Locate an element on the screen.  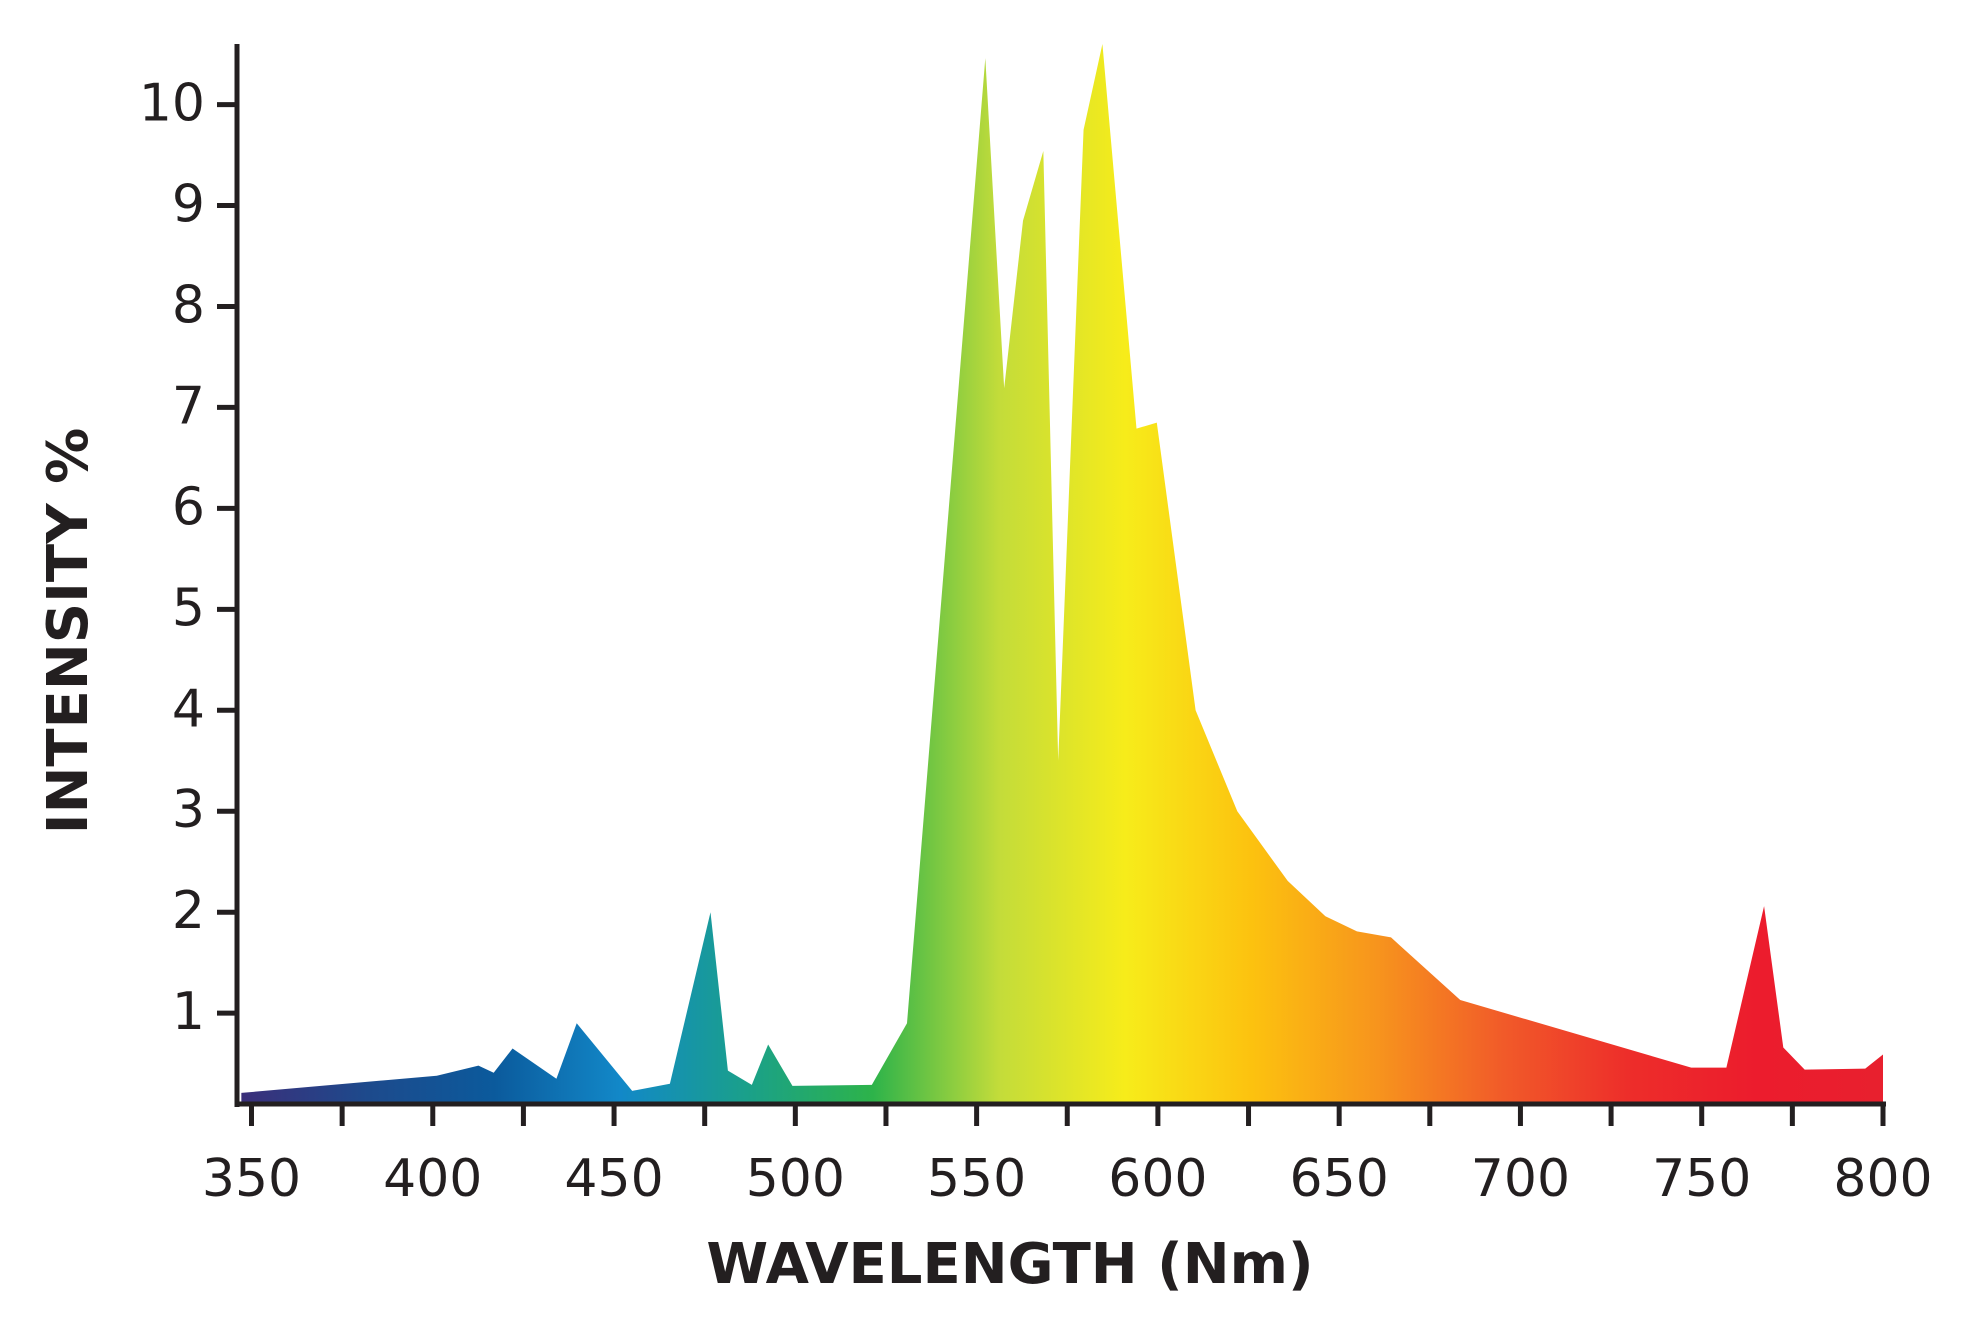
y-tick-label: 3 is located at coordinates (188, 810).